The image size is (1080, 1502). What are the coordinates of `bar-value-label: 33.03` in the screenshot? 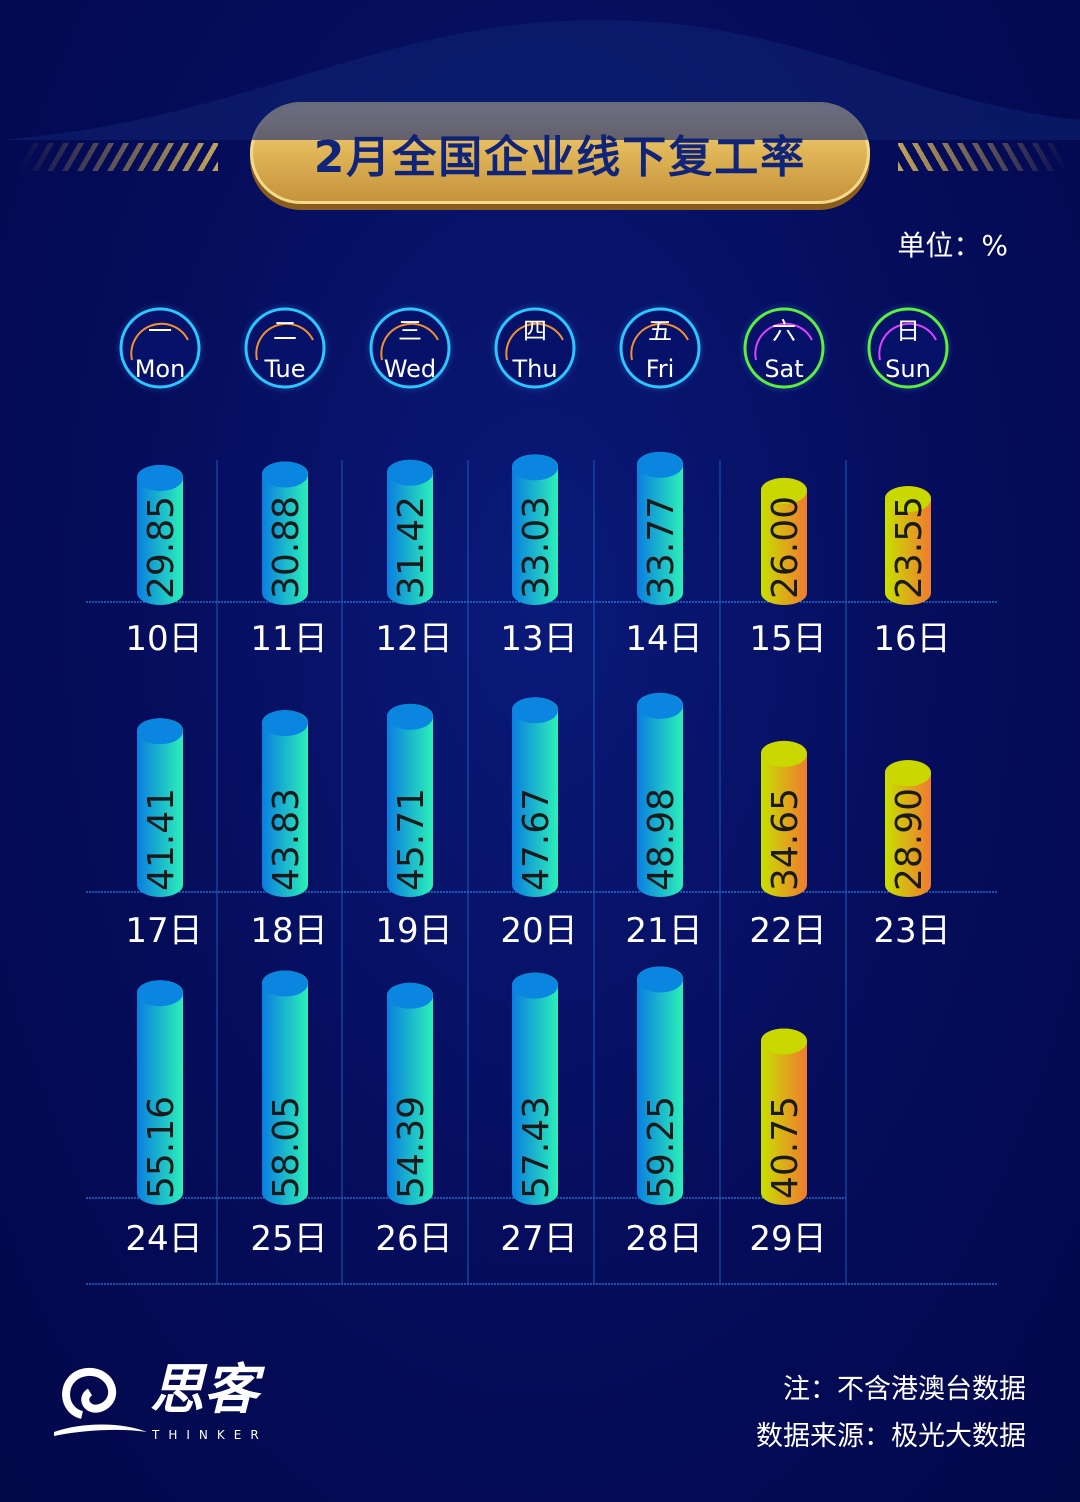 It's located at (536, 547).